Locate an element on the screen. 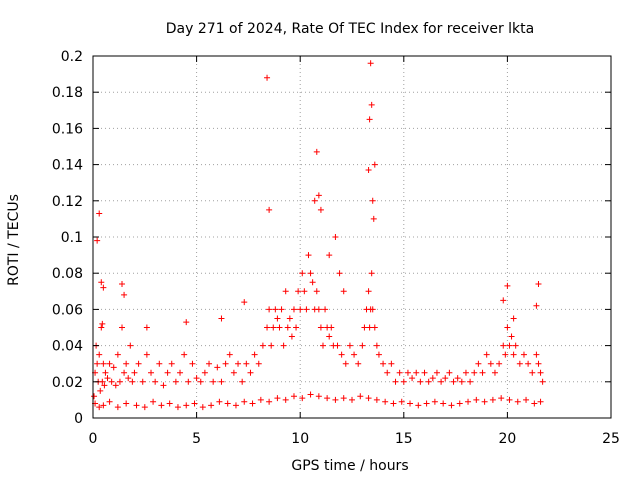  y-tick-label: 0.1 is located at coordinates (72, 238).